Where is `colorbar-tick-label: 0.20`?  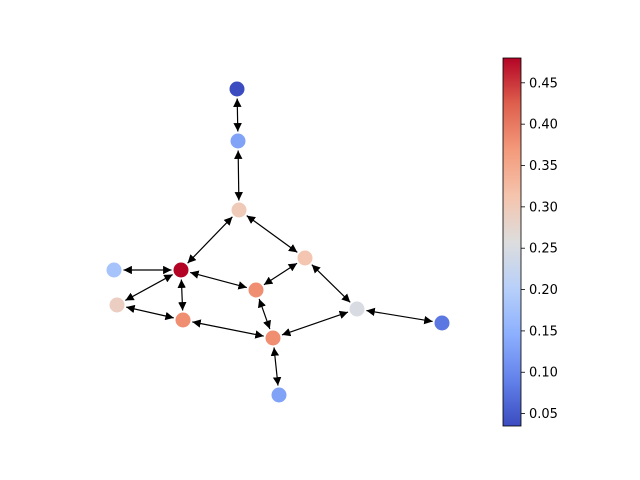
colorbar-tick-label: 0.20 is located at coordinates (543, 290).